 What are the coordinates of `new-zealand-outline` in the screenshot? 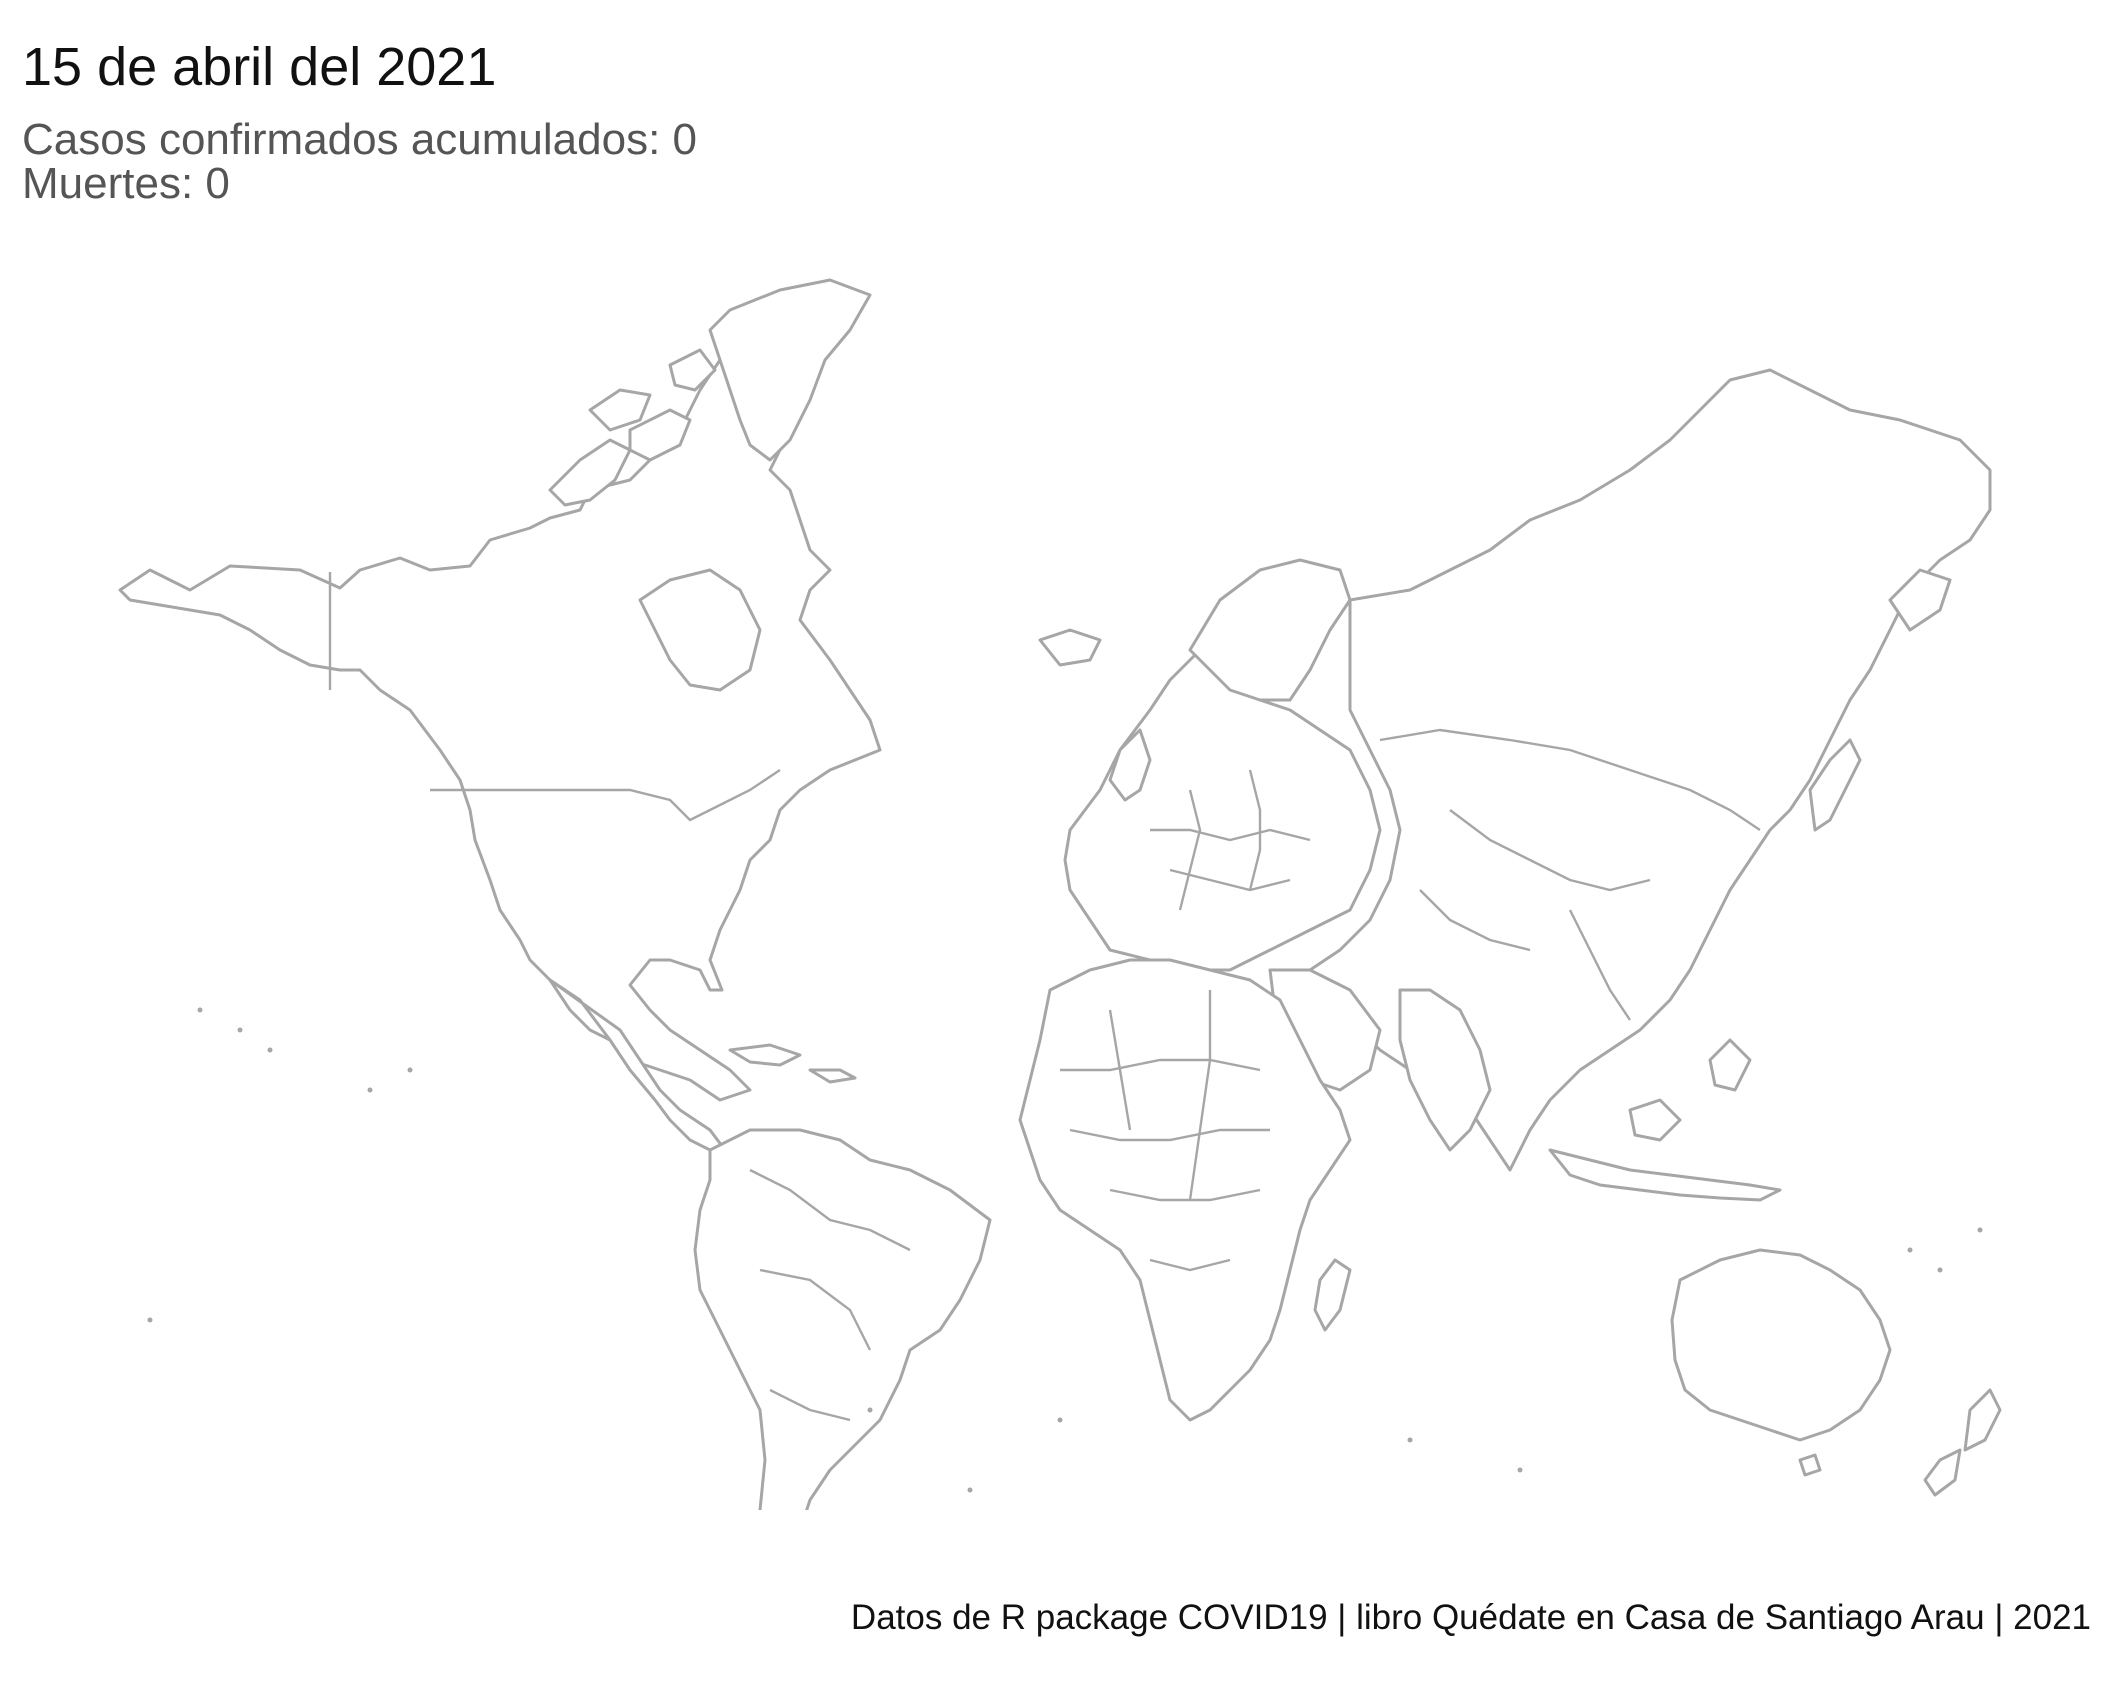 It's located at (1982, 1420).